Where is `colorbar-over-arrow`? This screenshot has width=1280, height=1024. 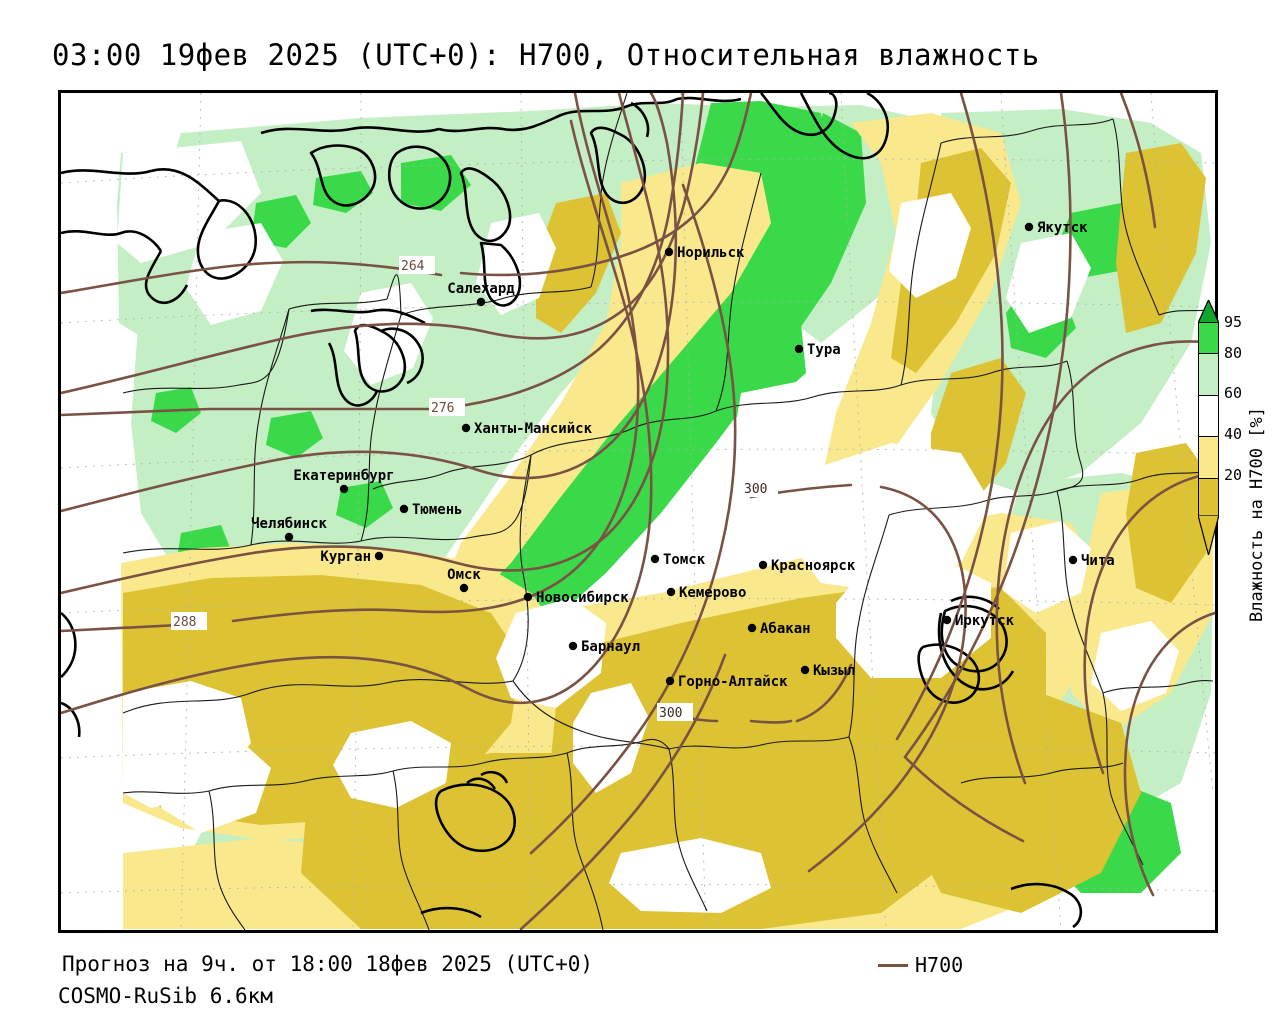 colorbar-over-arrow is located at coordinates (1208, 311).